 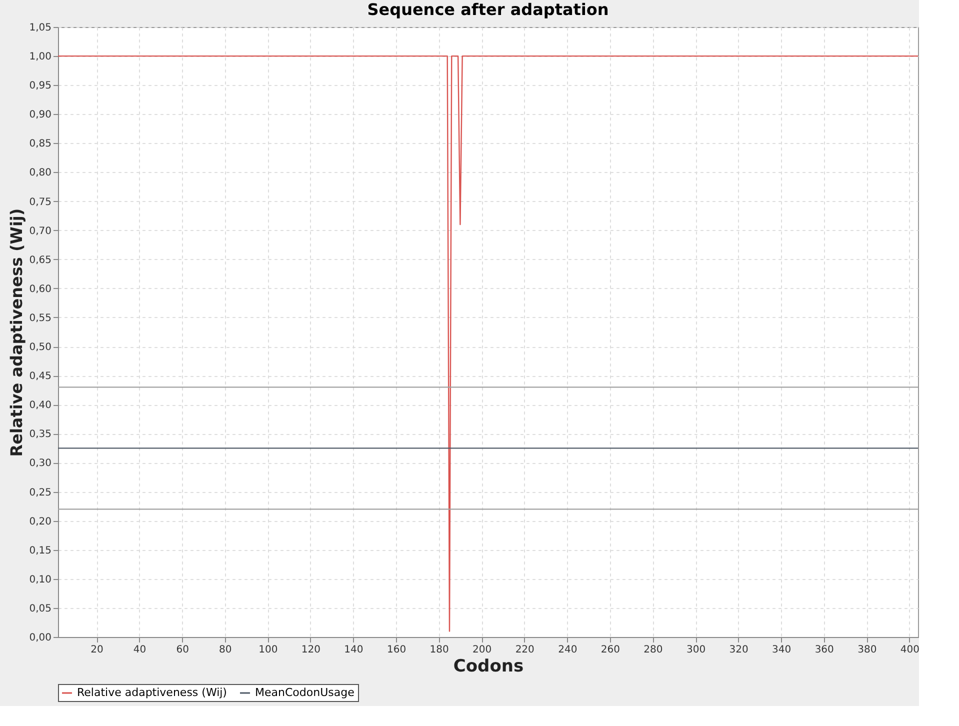 I want to click on y-tick-label: 0,20, so click(x=40, y=522).